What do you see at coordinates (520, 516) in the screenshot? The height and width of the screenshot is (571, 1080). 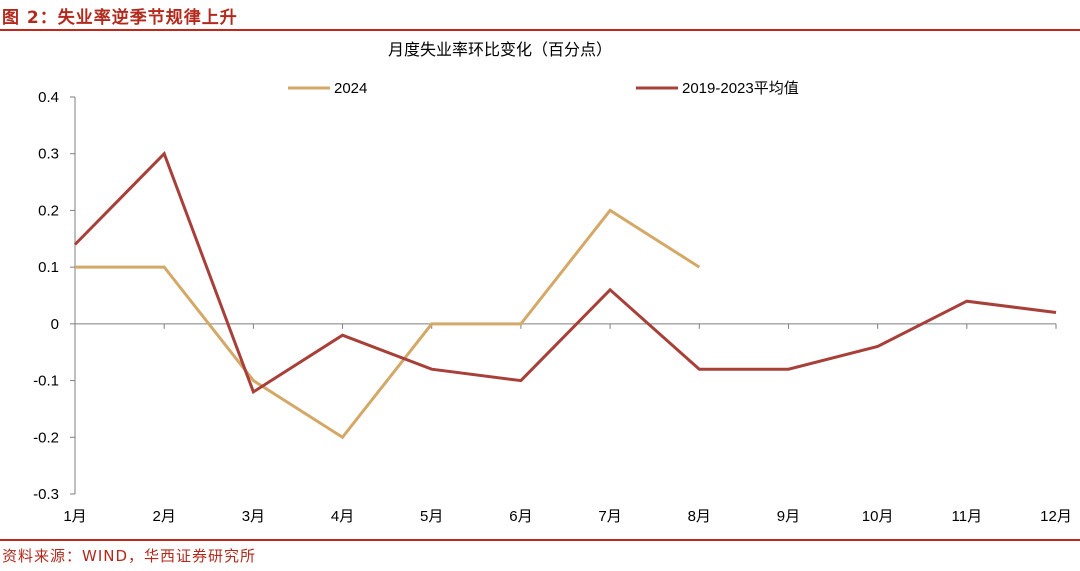 I see `x-tick-label: 6月` at bounding box center [520, 516].